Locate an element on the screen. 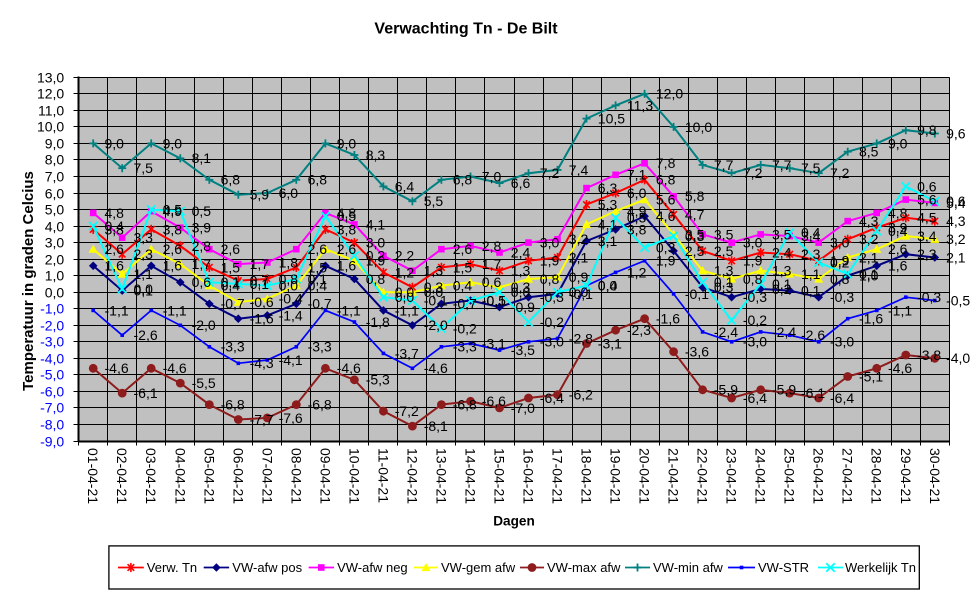 The width and height of the screenshot is (976, 604). svg-text: VW-STR is located at coordinates (783, 567).